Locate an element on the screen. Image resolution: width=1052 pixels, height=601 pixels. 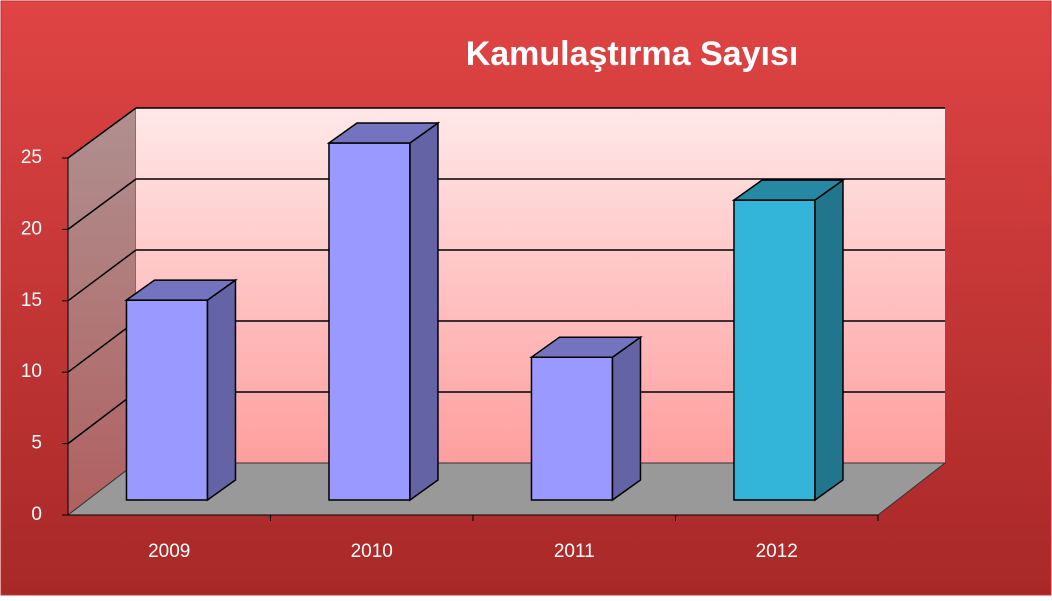
chart-title: Kamulaştırma Sayısı is located at coordinates (632, 54).